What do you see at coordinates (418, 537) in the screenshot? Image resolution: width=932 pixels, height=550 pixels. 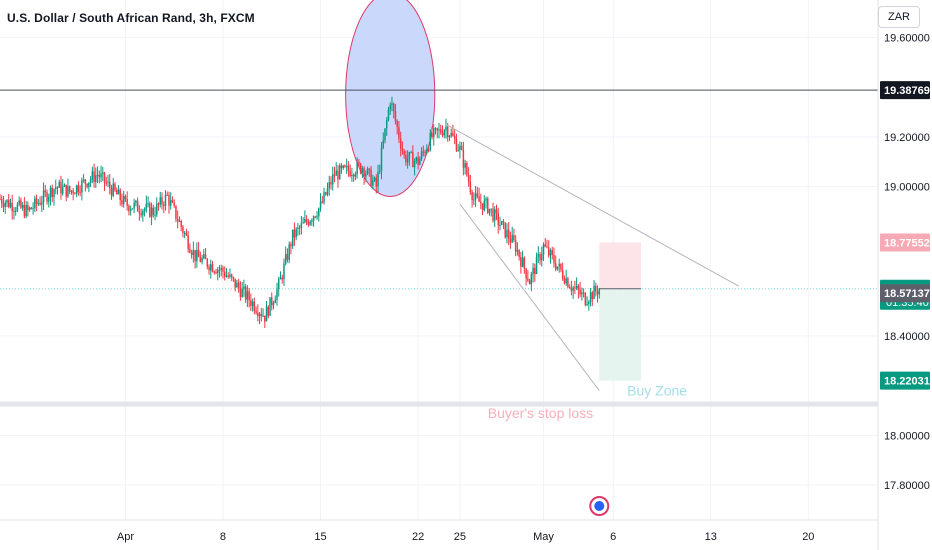 I see `x-tick-label: 22` at bounding box center [418, 537].